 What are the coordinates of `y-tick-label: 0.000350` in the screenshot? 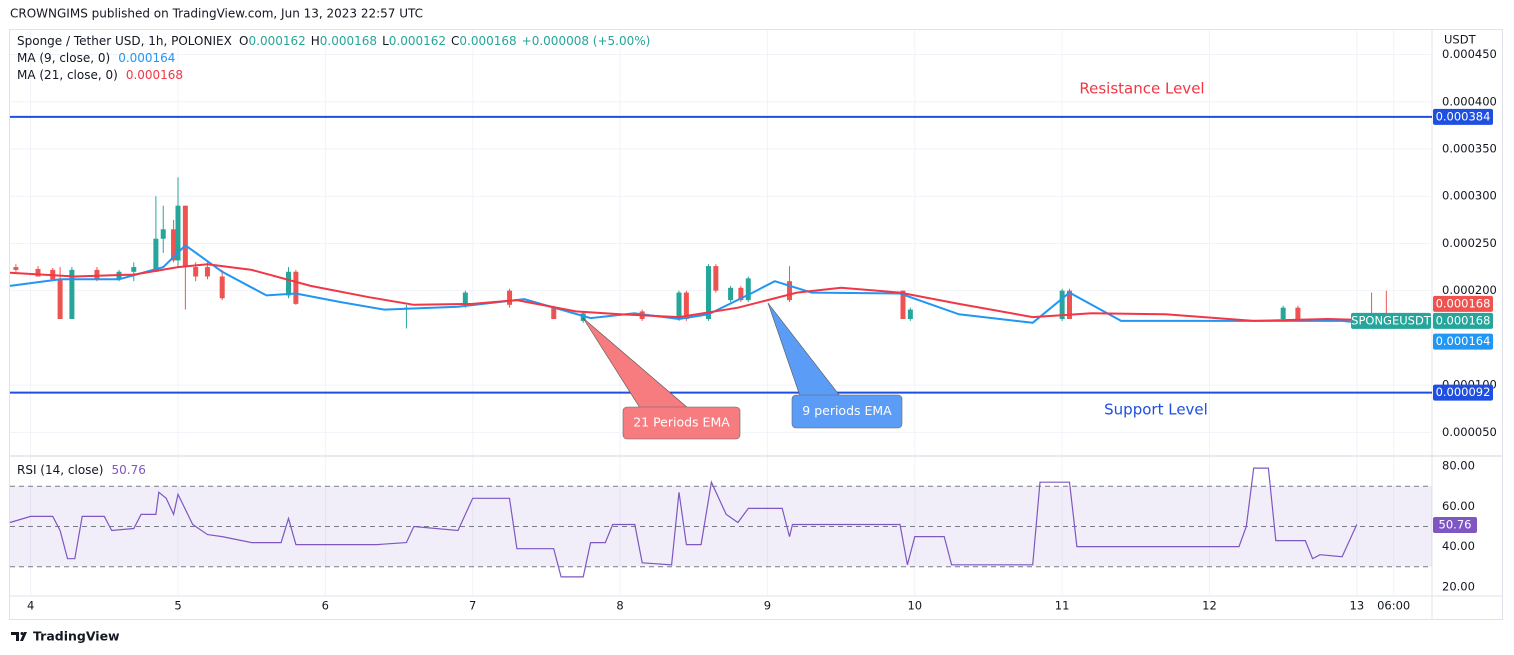 It's located at (1469, 149).